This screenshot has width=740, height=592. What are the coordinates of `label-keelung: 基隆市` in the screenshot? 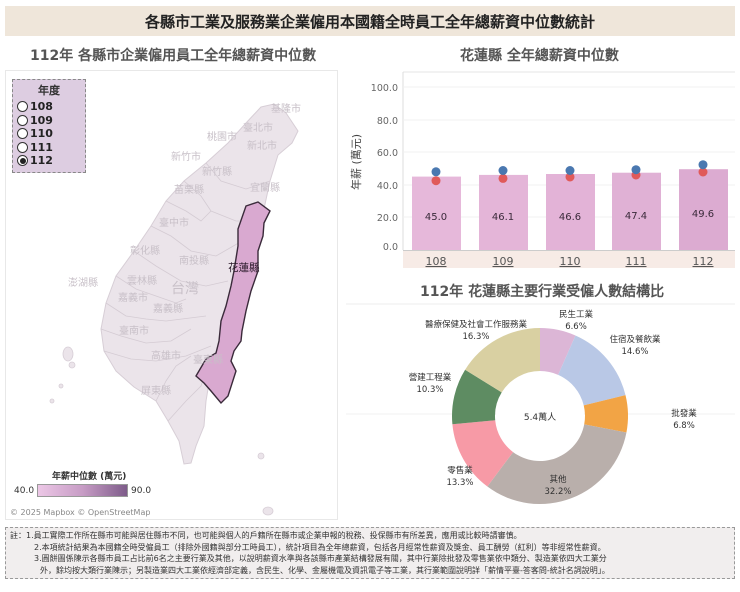 It's located at (286, 108).